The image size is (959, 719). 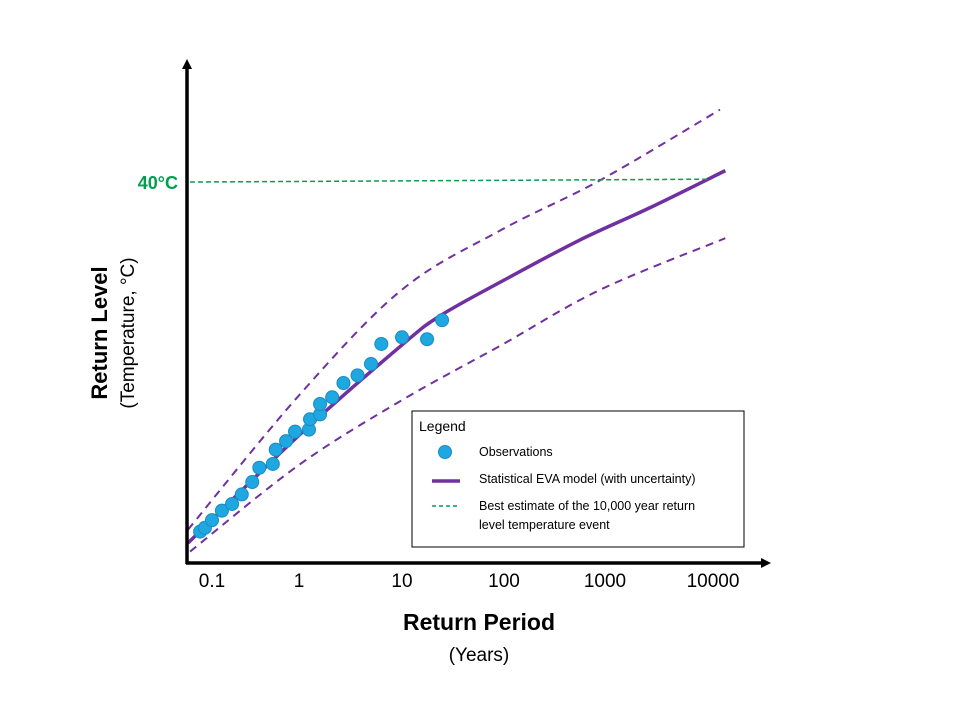 What do you see at coordinates (479, 622) in the screenshot?
I see `x-axis-title: Return Period` at bounding box center [479, 622].